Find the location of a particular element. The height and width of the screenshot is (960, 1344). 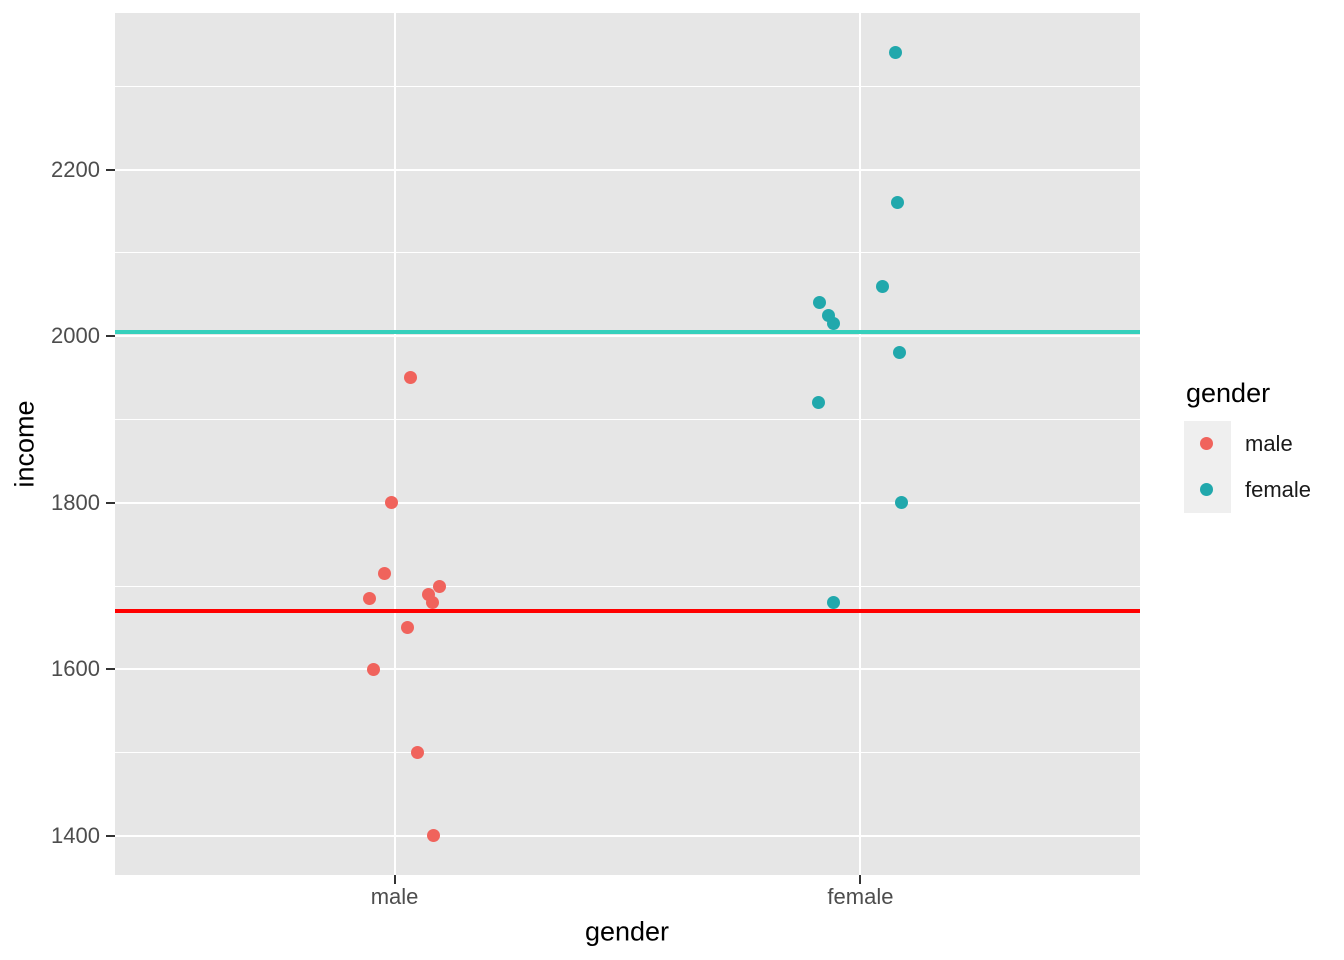

legend-keys: male female is located at coordinates (1264, 467).